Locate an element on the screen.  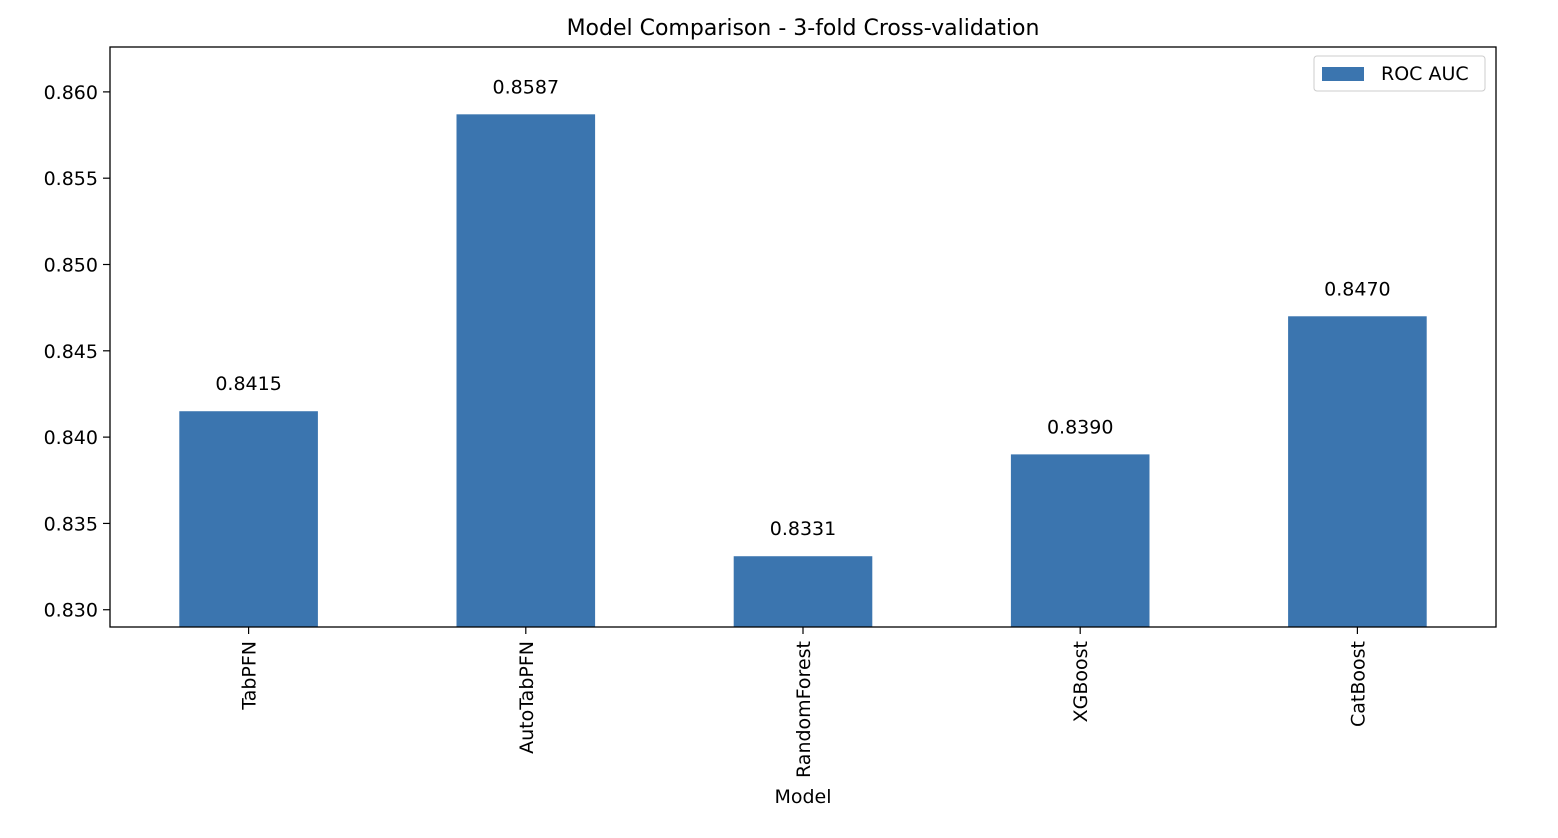
y-tick-label: 0.830 is located at coordinates (71, 611).